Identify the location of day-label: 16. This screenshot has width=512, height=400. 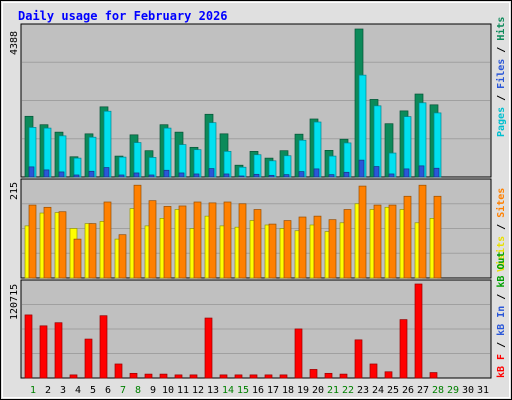
(258, 390).